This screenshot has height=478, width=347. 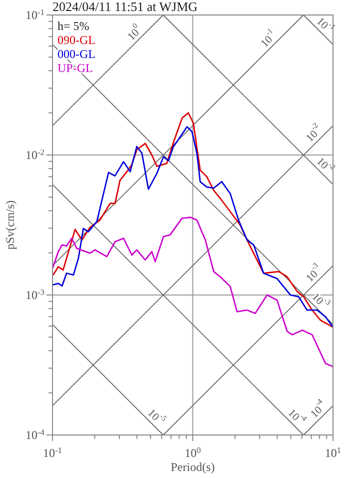 I want to click on y-tick-label: 10$^{-2}$, so click(x=35, y=155).